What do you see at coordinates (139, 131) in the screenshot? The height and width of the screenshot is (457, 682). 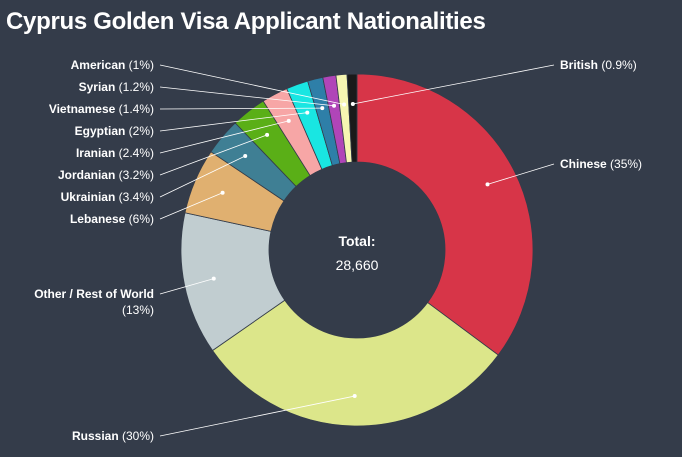 I see `label-percent: (2%)` at bounding box center [139, 131].